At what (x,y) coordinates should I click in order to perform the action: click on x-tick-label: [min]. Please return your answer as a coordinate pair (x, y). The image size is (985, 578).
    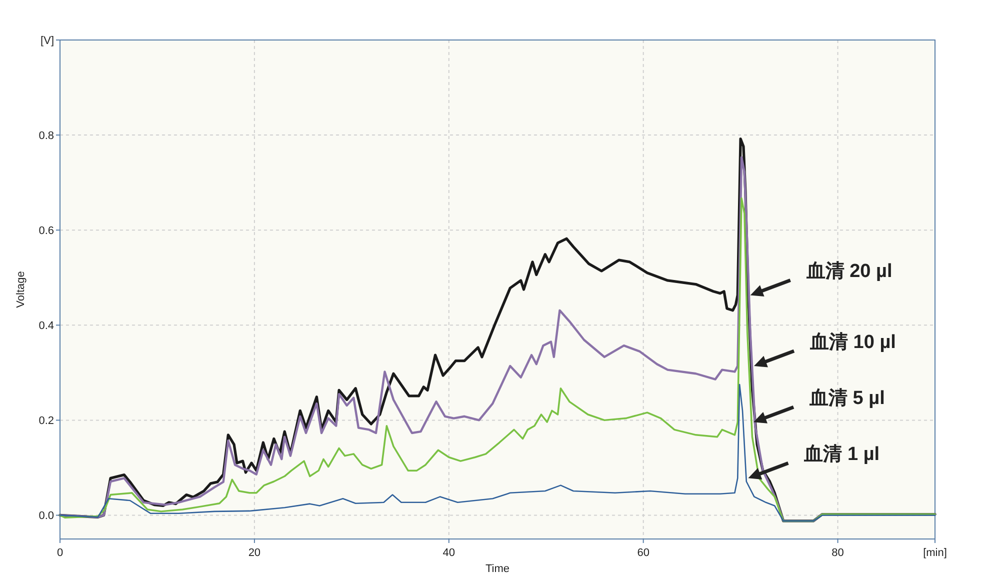
    Looking at the image, I should click on (935, 553).